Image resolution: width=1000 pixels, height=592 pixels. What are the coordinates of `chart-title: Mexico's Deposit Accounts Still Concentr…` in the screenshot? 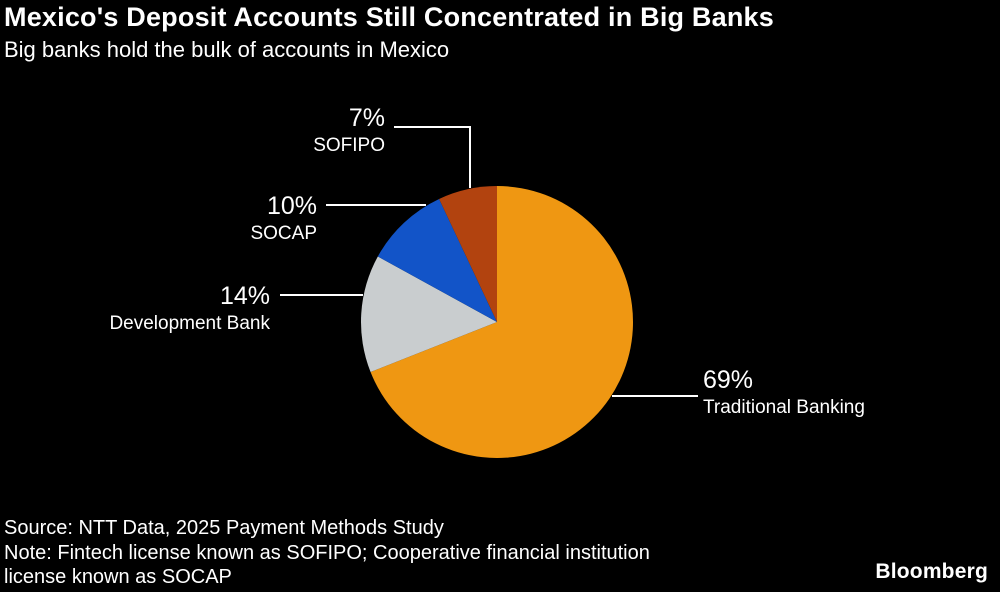 It's located at (389, 17).